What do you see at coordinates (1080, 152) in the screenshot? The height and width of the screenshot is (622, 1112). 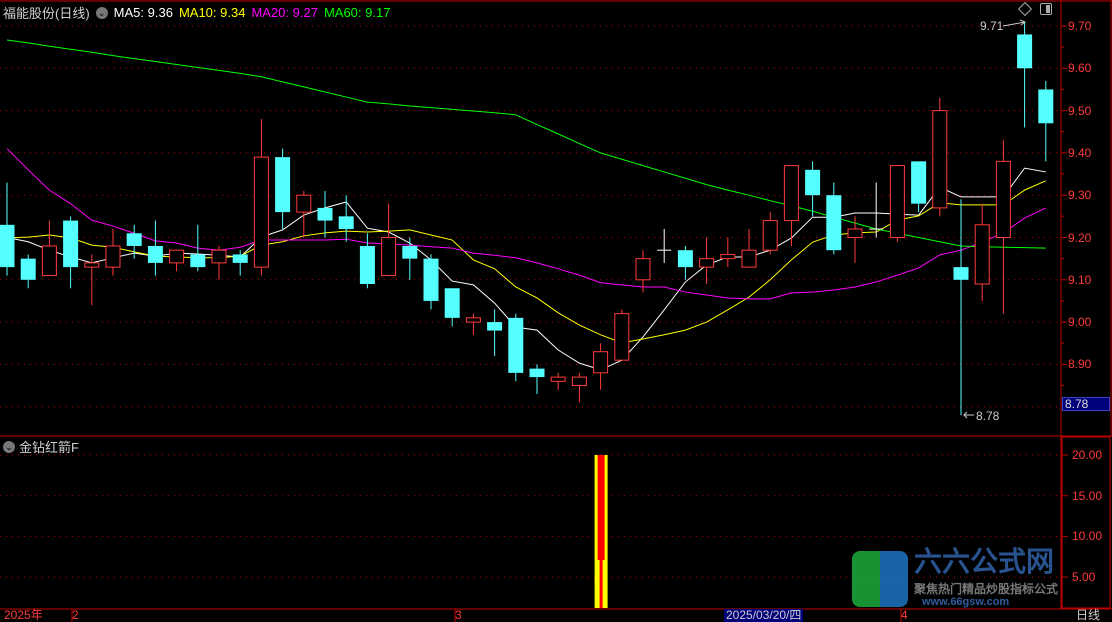 I see `price-tick-label: 9.40` at bounding box center [1080, 152].